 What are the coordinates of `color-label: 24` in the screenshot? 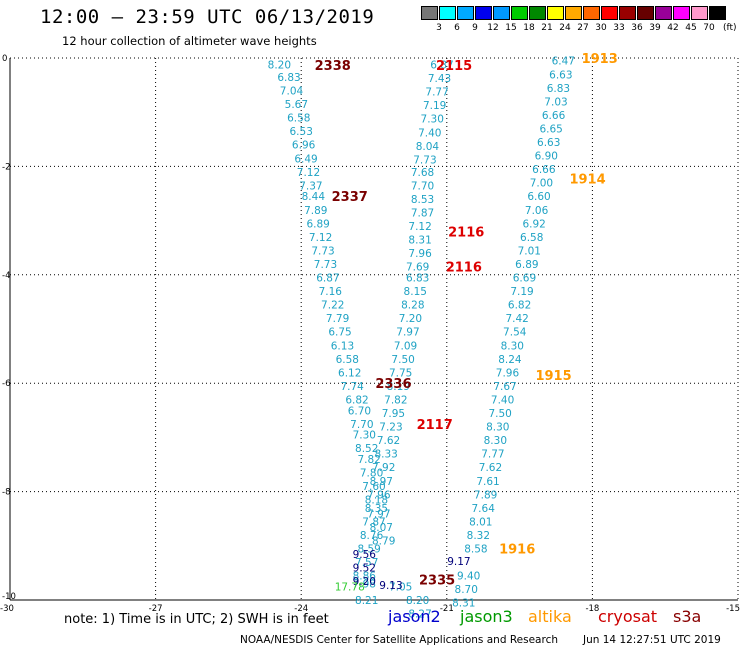 It's located at (565, 28).